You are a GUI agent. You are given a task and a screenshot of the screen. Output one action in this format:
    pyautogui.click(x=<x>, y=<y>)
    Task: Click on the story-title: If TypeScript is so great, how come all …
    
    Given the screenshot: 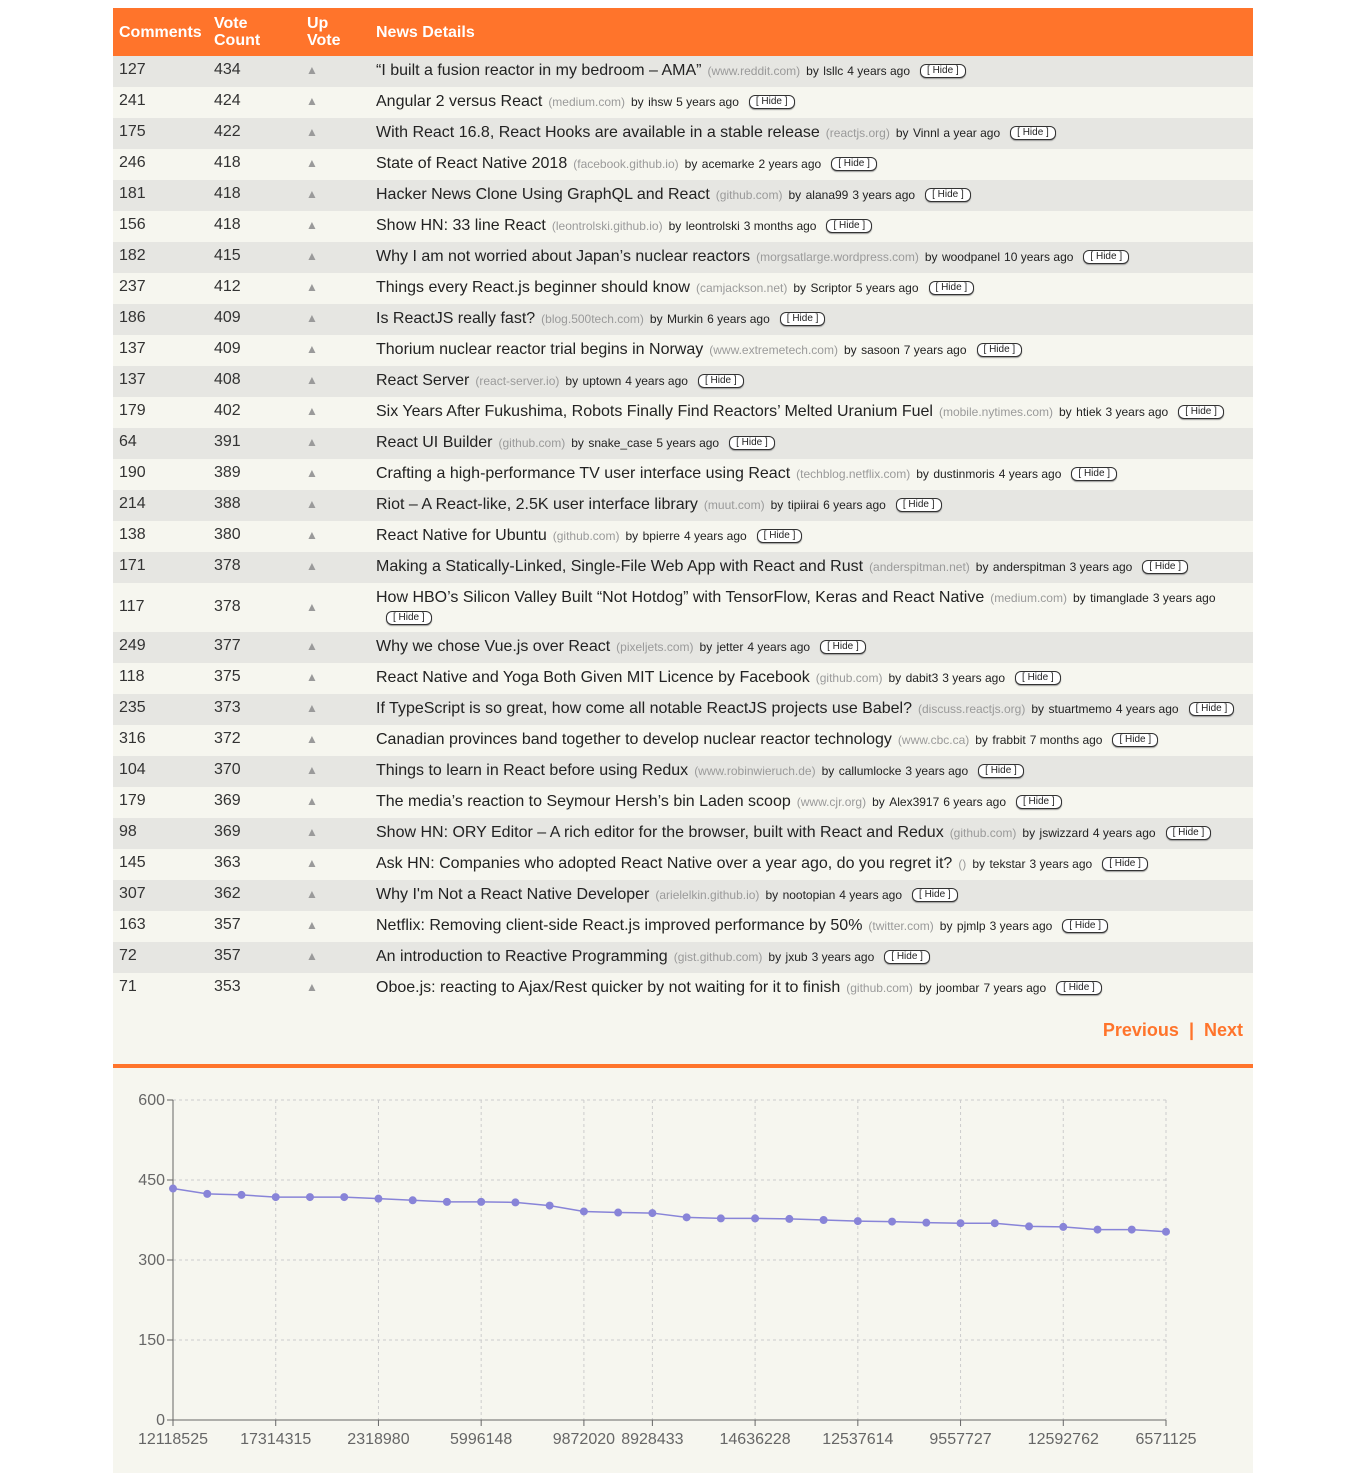 What is the action you would take?
    pyautogui.click(x=644, y=708)
    